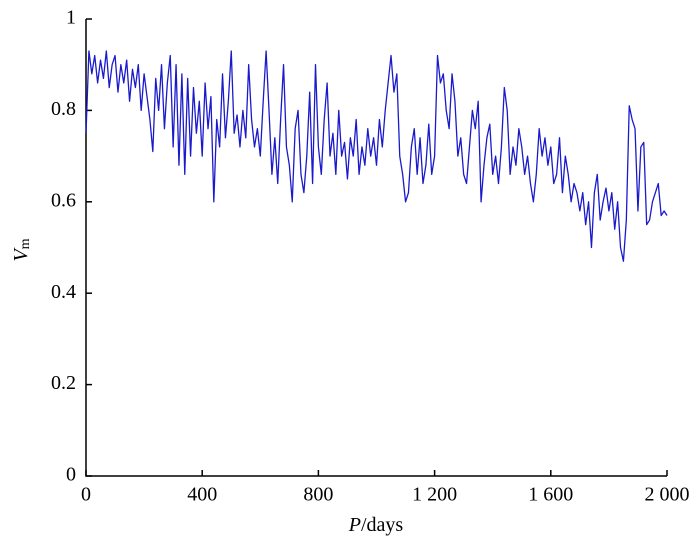  Describe the element at coordinates (63, 383) in the screenshot. I see `y-tick-label: 0.2` at that location.